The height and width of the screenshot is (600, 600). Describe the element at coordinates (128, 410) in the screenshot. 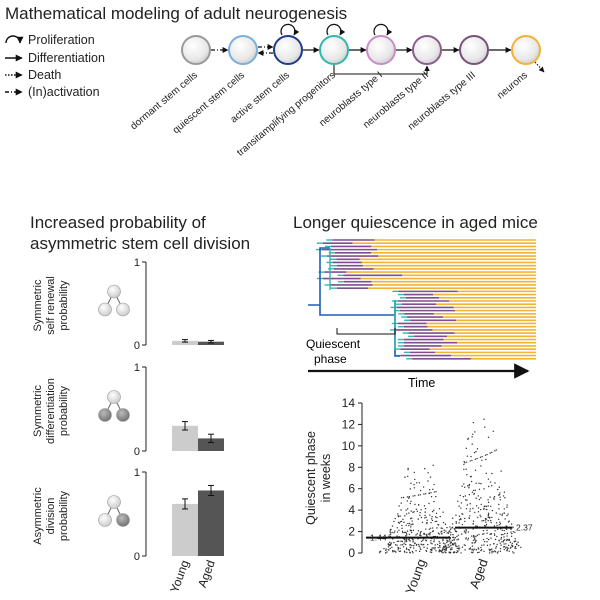

I see `bar-panel-2: Symmetric differentiation probability 0 1` at that location.